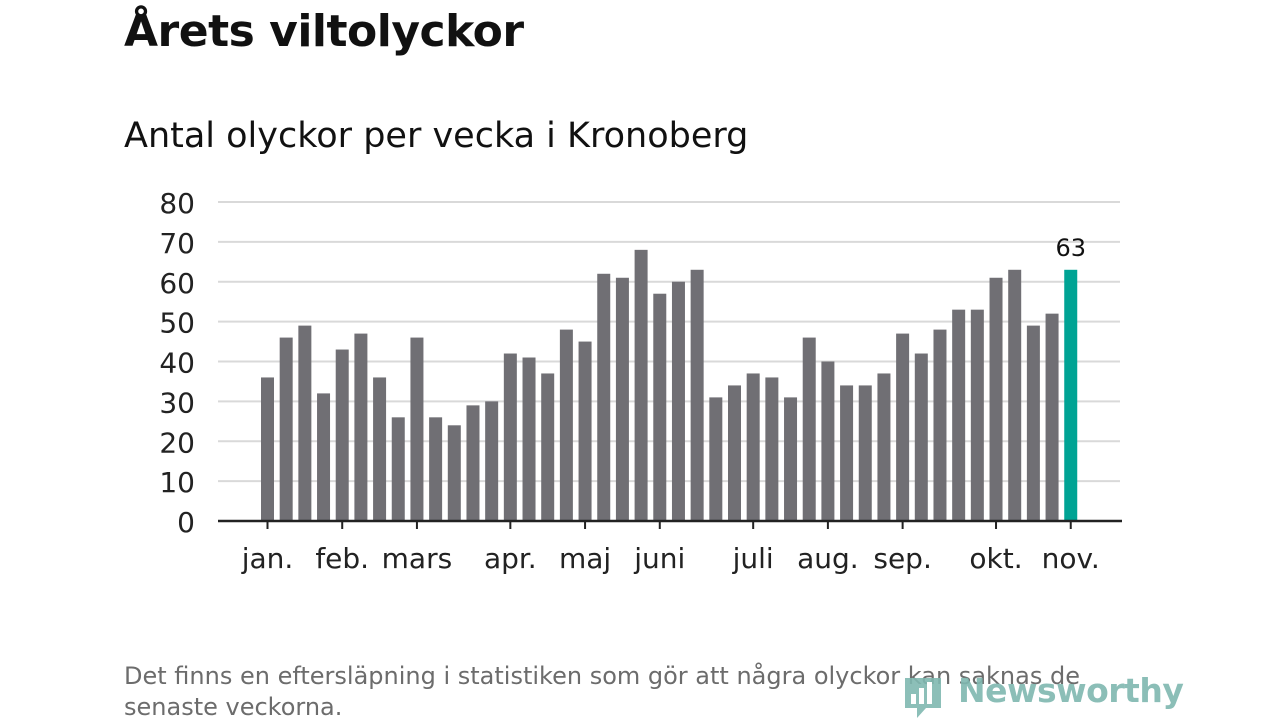 The height and width of the screenshot is (720, 1280). What do you see at coordinates (177, 363) in the screenshot?
I see `y-tick-label: 40` at bounding box center [177, 363].